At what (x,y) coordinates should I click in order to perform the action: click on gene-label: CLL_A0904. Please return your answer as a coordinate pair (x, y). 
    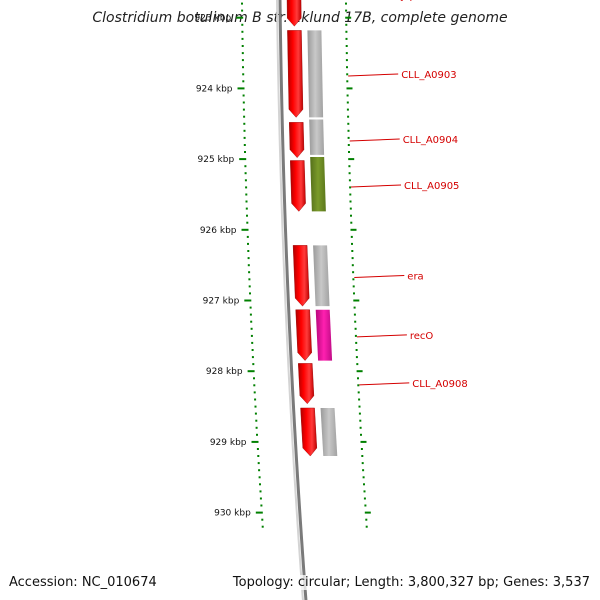
    Looking at the image, I should click on (430, 140).